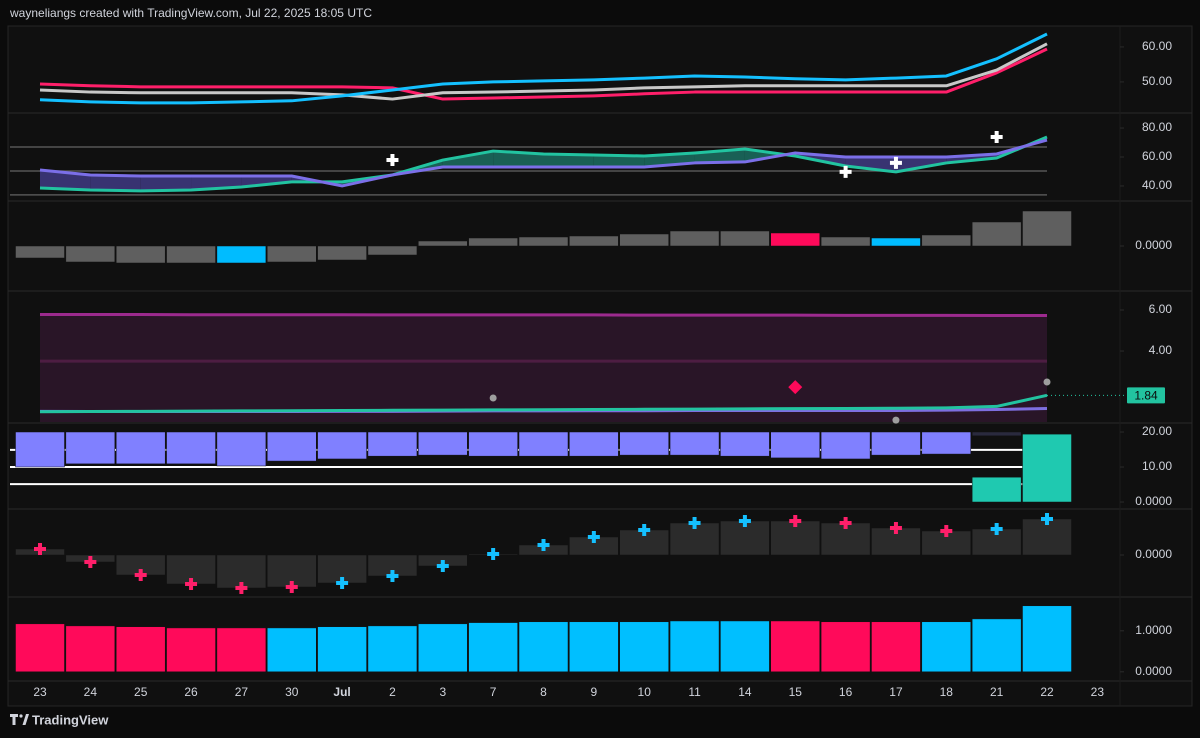  What do you see at coordinates (795, 387) in the screenshot?
I see `diamond-marker` at bounding box center [795, 387].